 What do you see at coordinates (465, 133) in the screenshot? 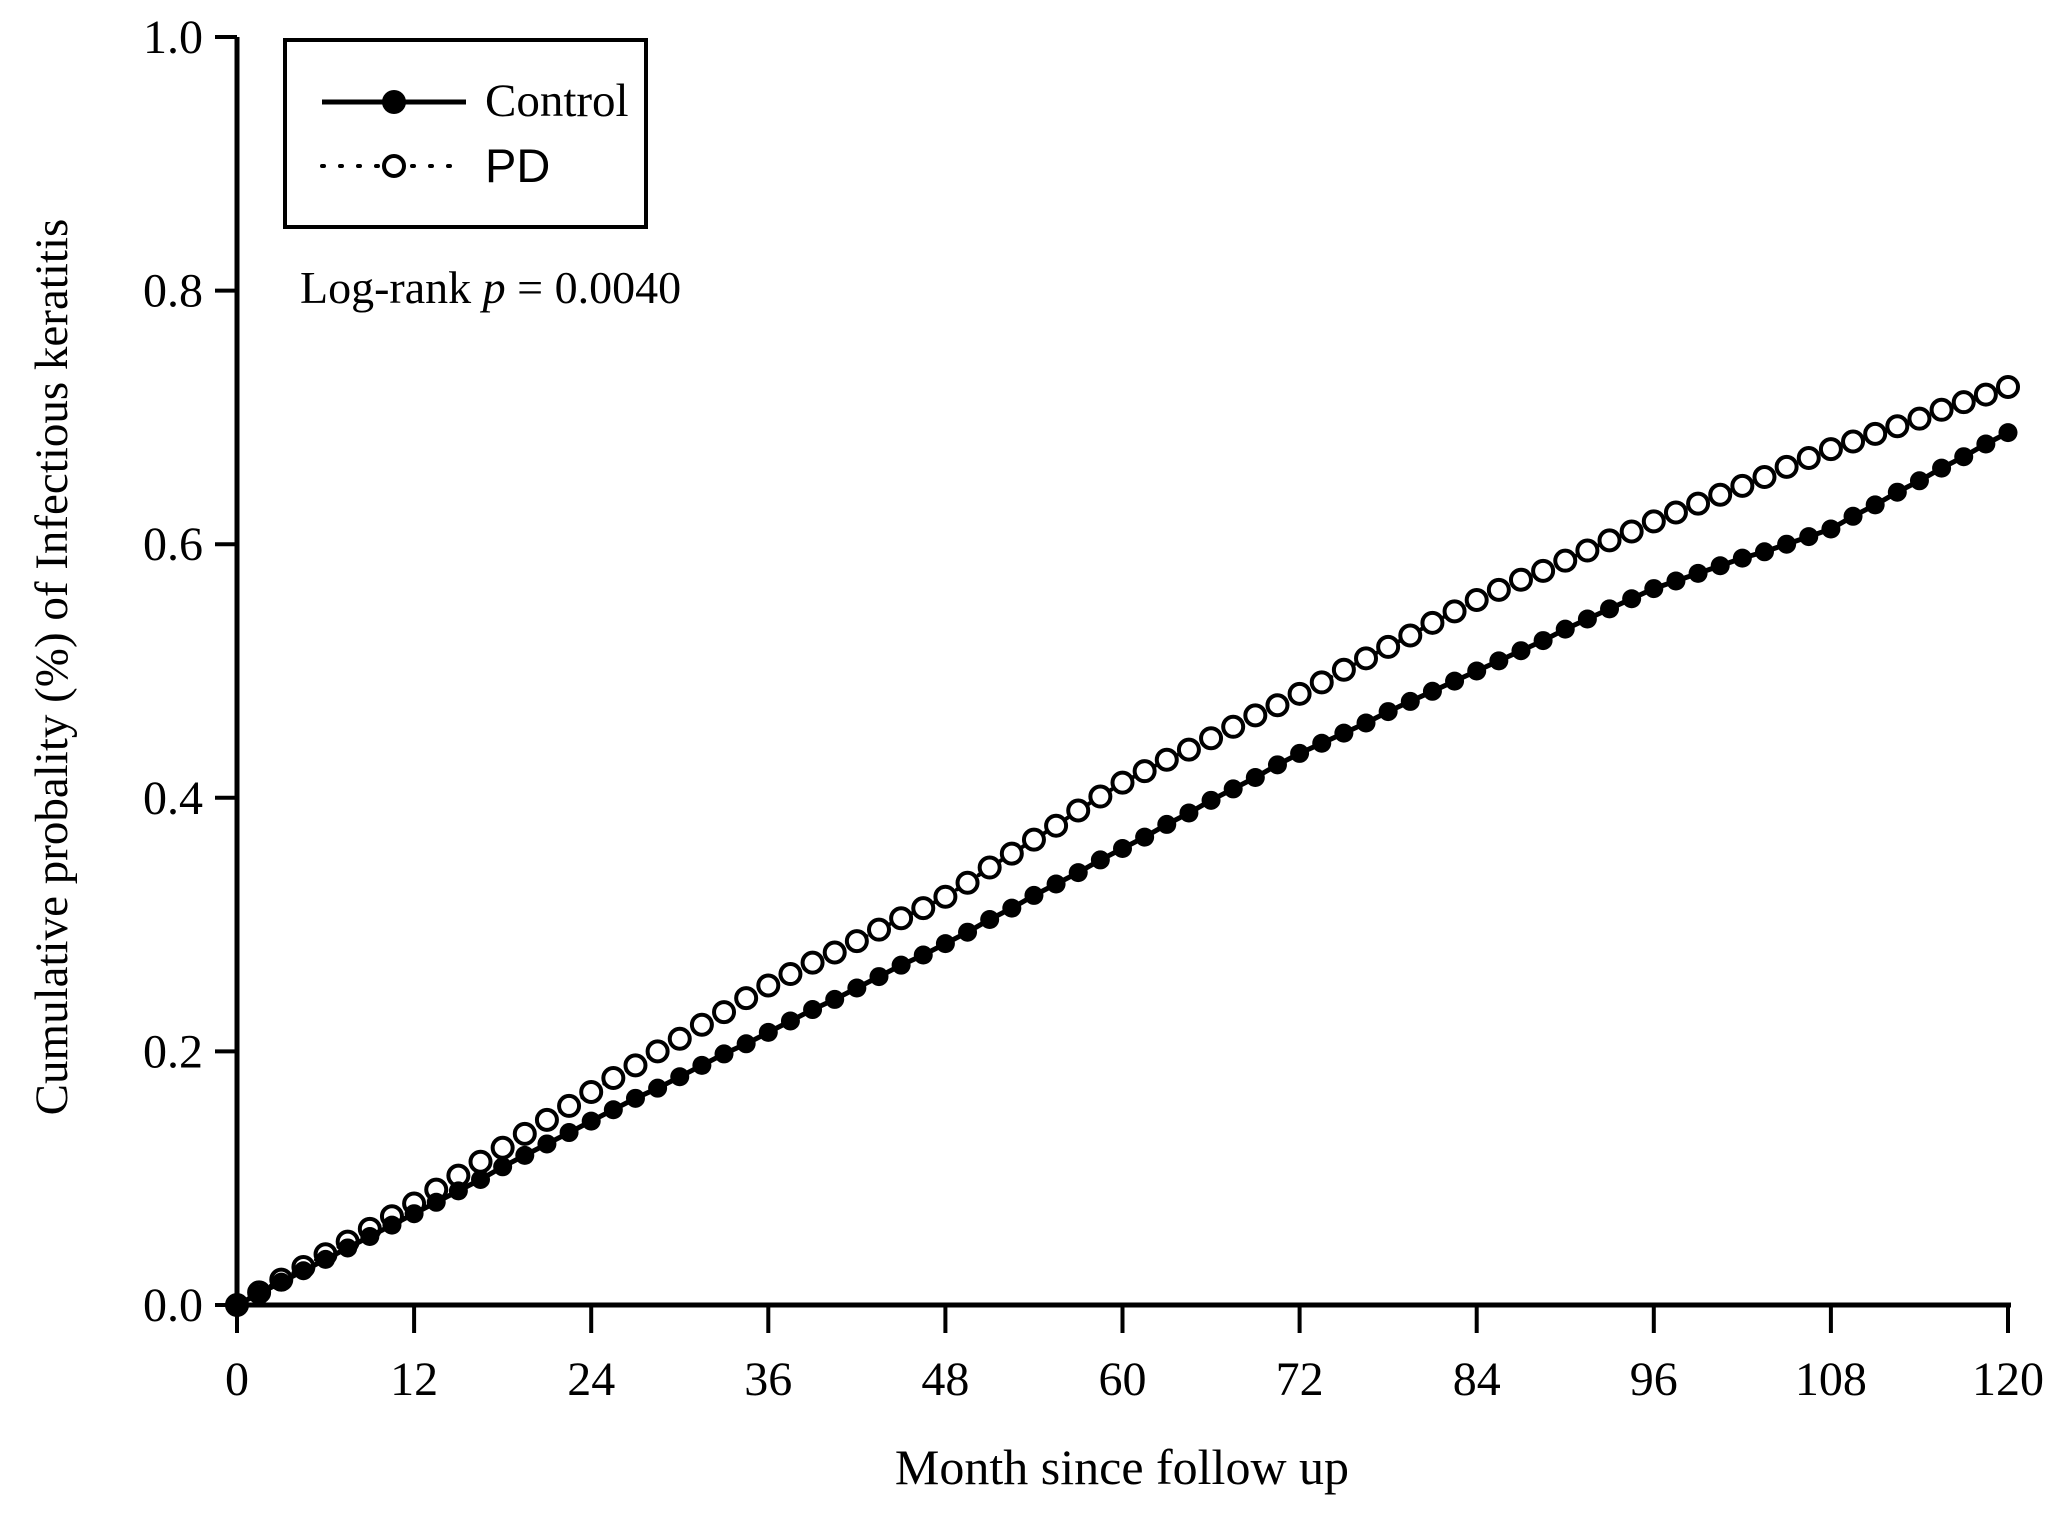
I see `legend: Control PD` at bounding box center [465, 133].